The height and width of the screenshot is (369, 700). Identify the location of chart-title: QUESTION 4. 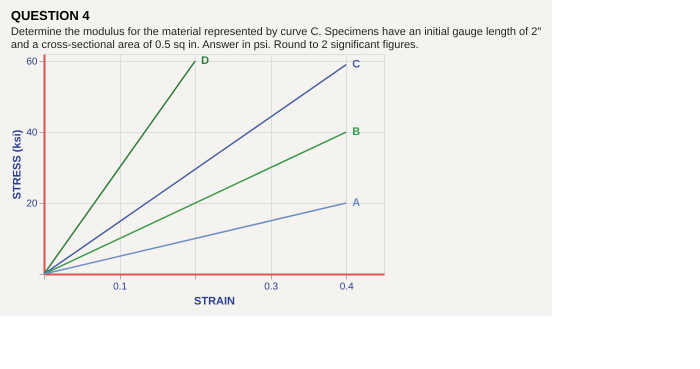
(50, 15).